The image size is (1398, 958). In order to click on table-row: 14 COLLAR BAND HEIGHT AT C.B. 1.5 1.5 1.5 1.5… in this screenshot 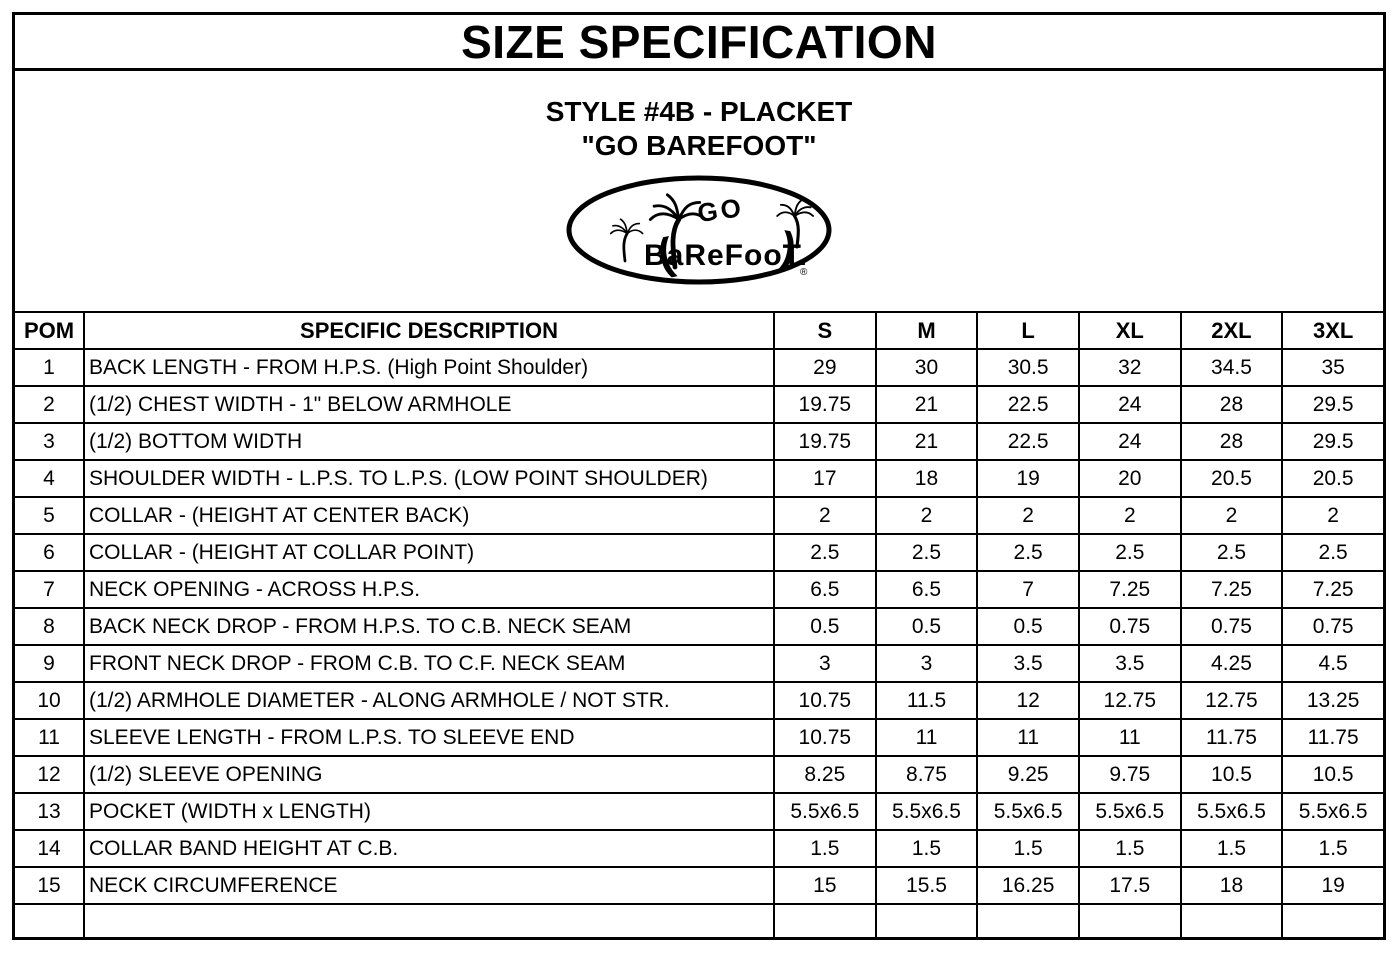, I will do `click(699, 848)`.